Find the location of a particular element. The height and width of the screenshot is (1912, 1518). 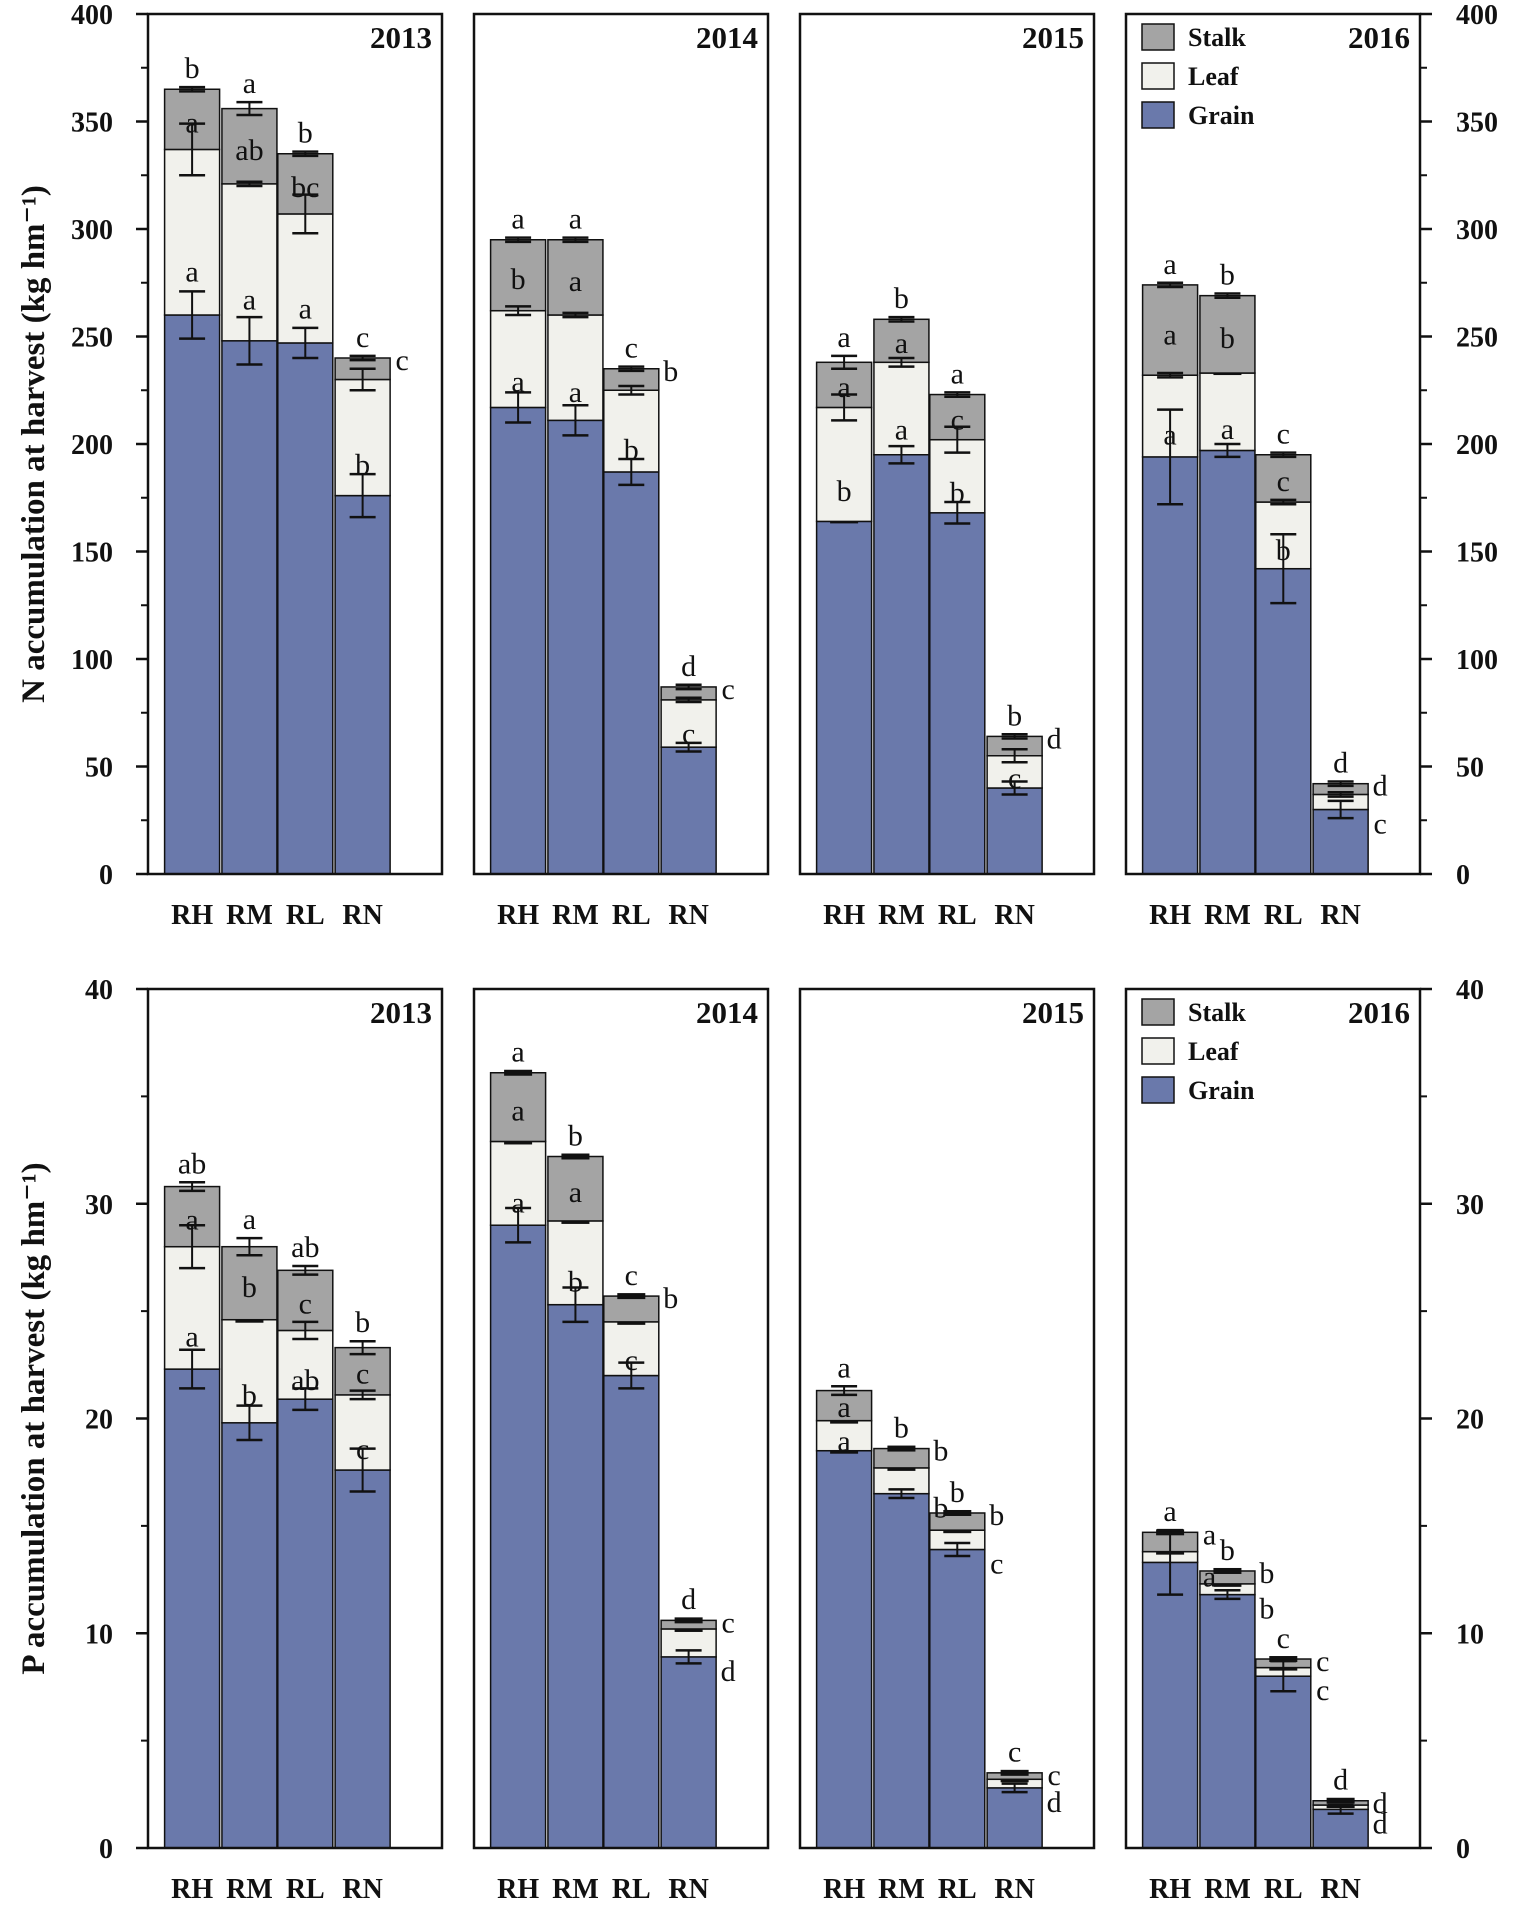

y-tick-label-right: 50 is located at coordinates (1470, 768).